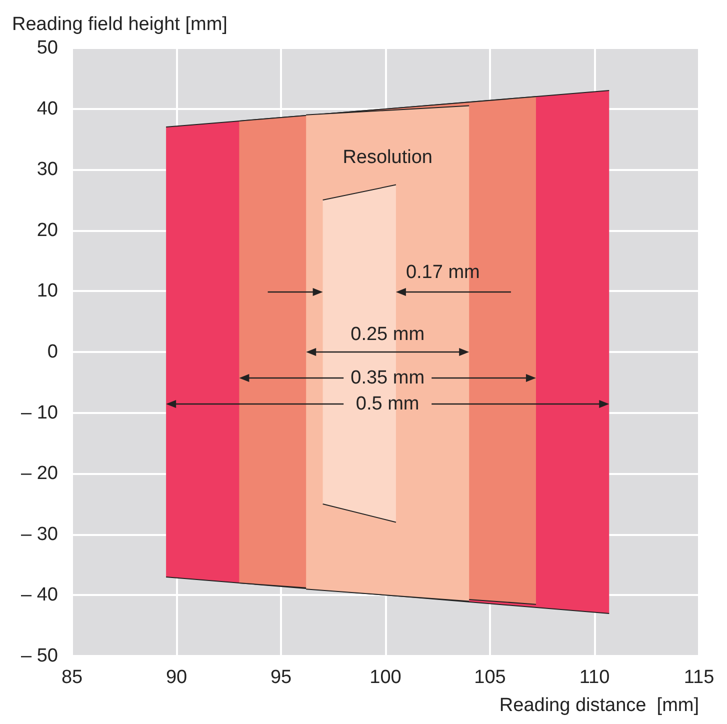 This screenshot has width=727, height=724. What do you see at coordinates (387, 334) in the screenshot?
I see `series-label: 0.25 mm` at bounding box center [387, 334].